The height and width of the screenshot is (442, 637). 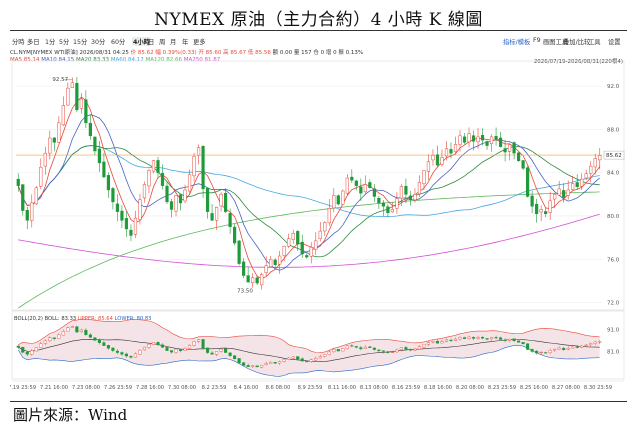 What do you see at coordinates (151, 42) in the screenshot?
I see `period-tab-8: 日` at bounding box center [151, 42].